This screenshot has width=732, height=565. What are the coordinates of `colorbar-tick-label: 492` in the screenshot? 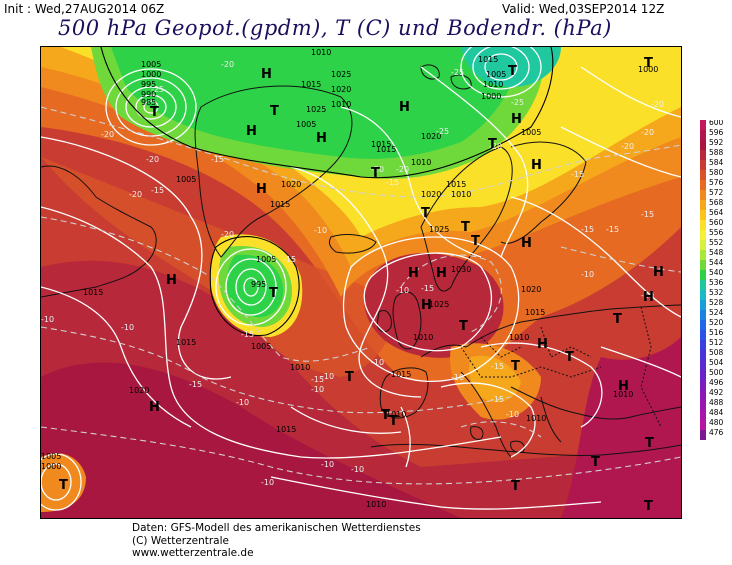 It's located at (716, 392).